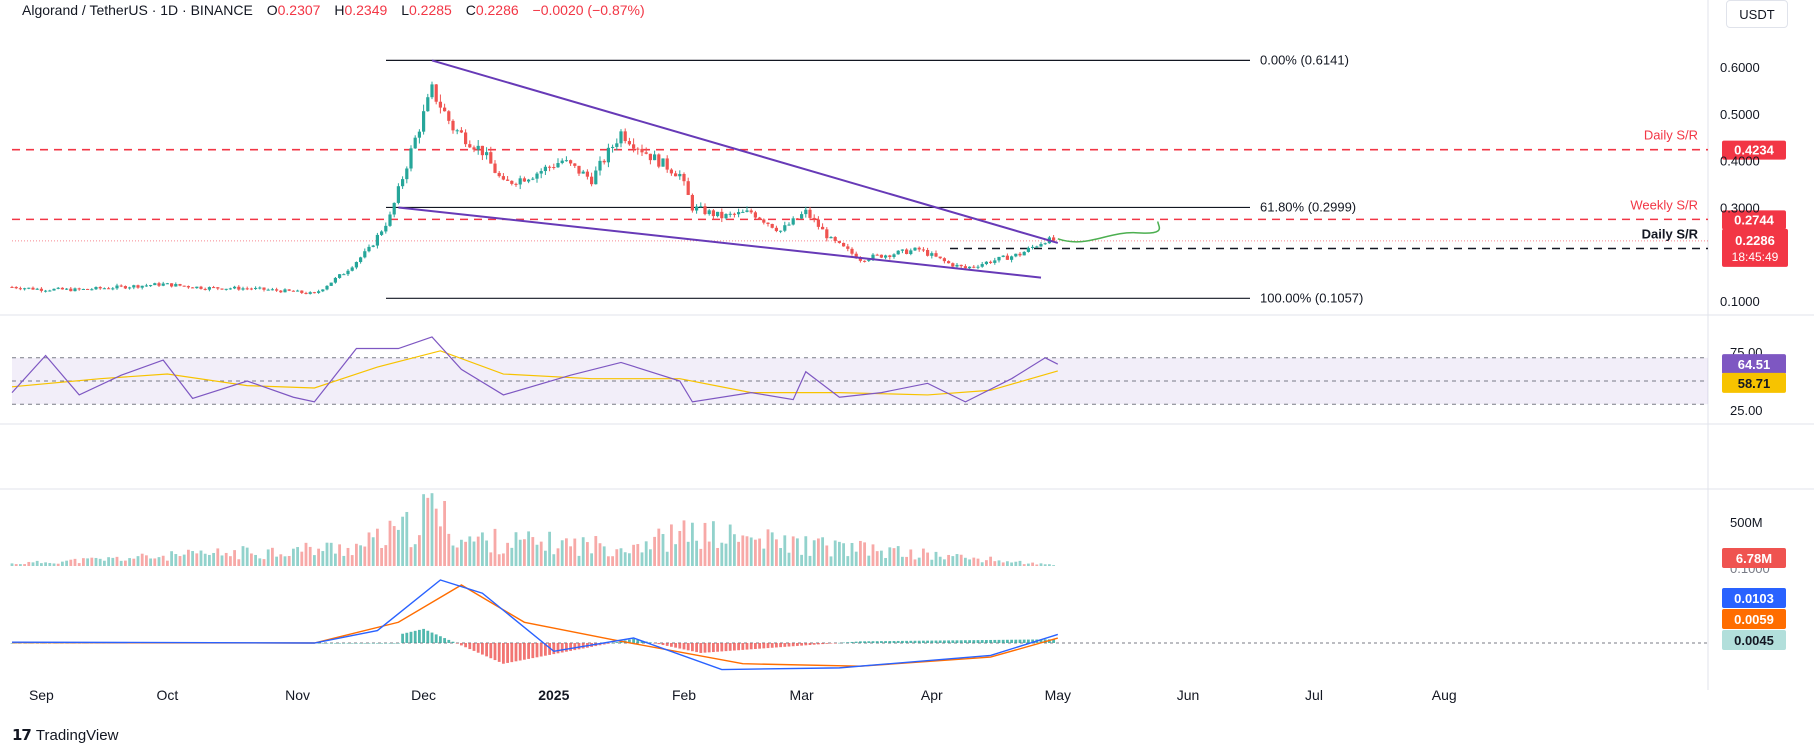  What do you see at coordinates (534, 373) in the screenshot?
I see `rsi-ma-line` at bounding box center [534, 373].